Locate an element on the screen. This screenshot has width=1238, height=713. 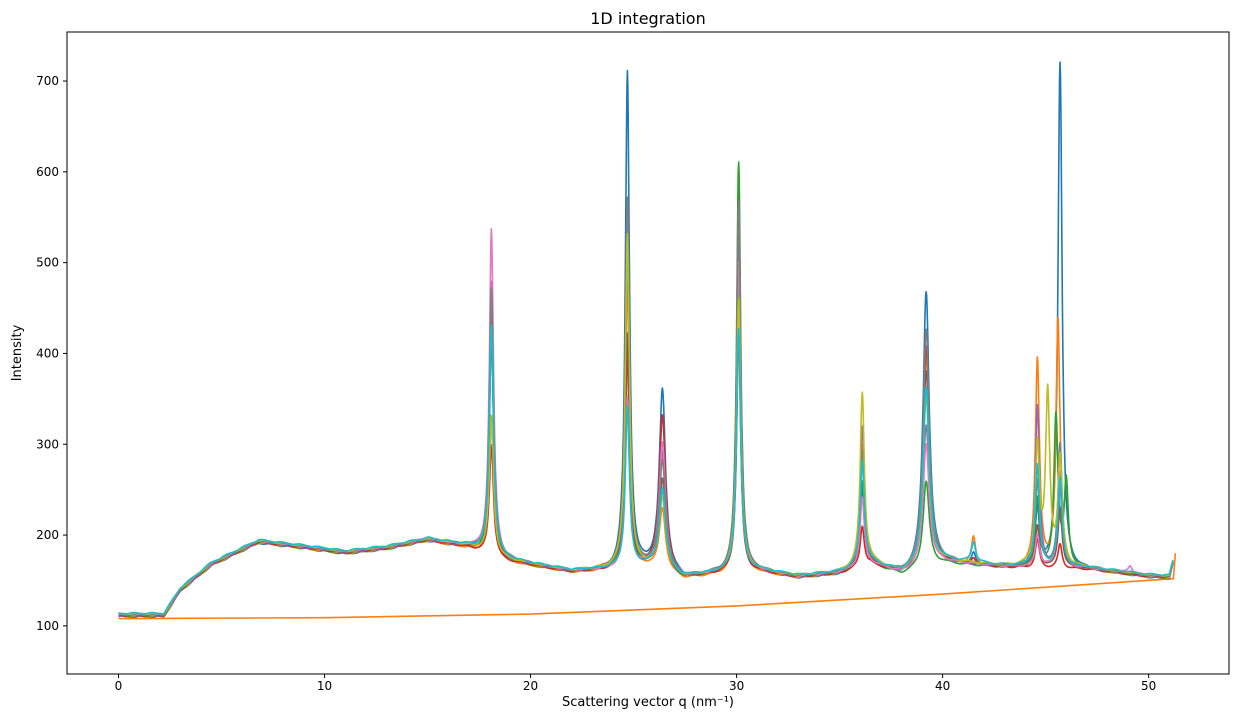
x-tick-label: 50 is located at coordinates (1148, 686).